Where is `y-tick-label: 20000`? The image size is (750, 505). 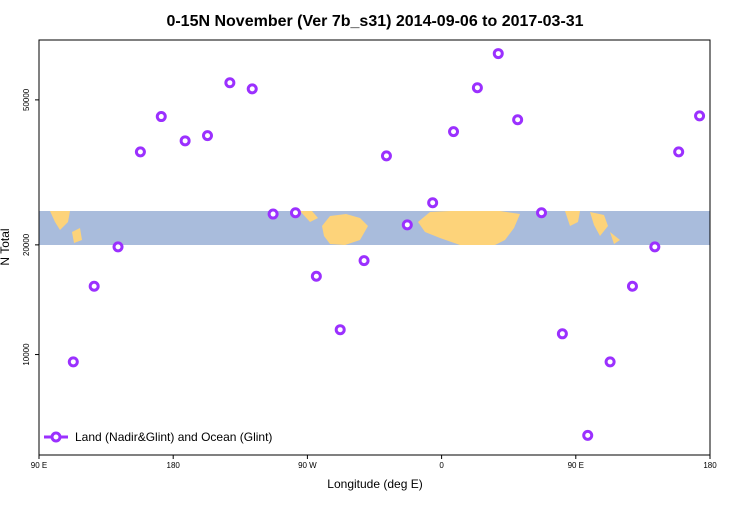
y-tick-label: 20000 is located at coordinates (26, 244).